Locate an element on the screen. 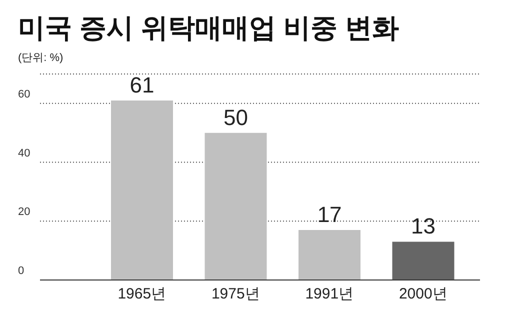 This screenshot has height=324, width=522. x-tick-label: 2000년 is located at coordinates (423, 294).